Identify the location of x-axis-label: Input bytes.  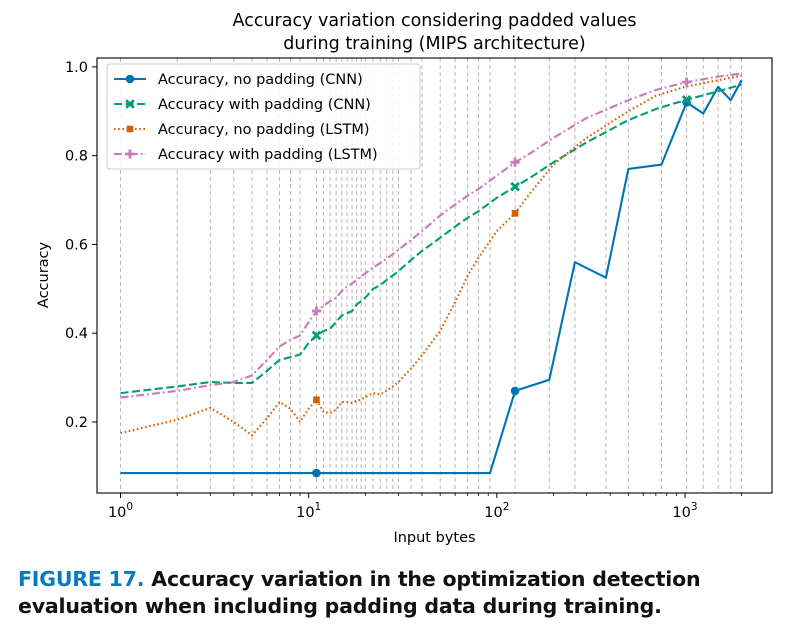
(434, 538).